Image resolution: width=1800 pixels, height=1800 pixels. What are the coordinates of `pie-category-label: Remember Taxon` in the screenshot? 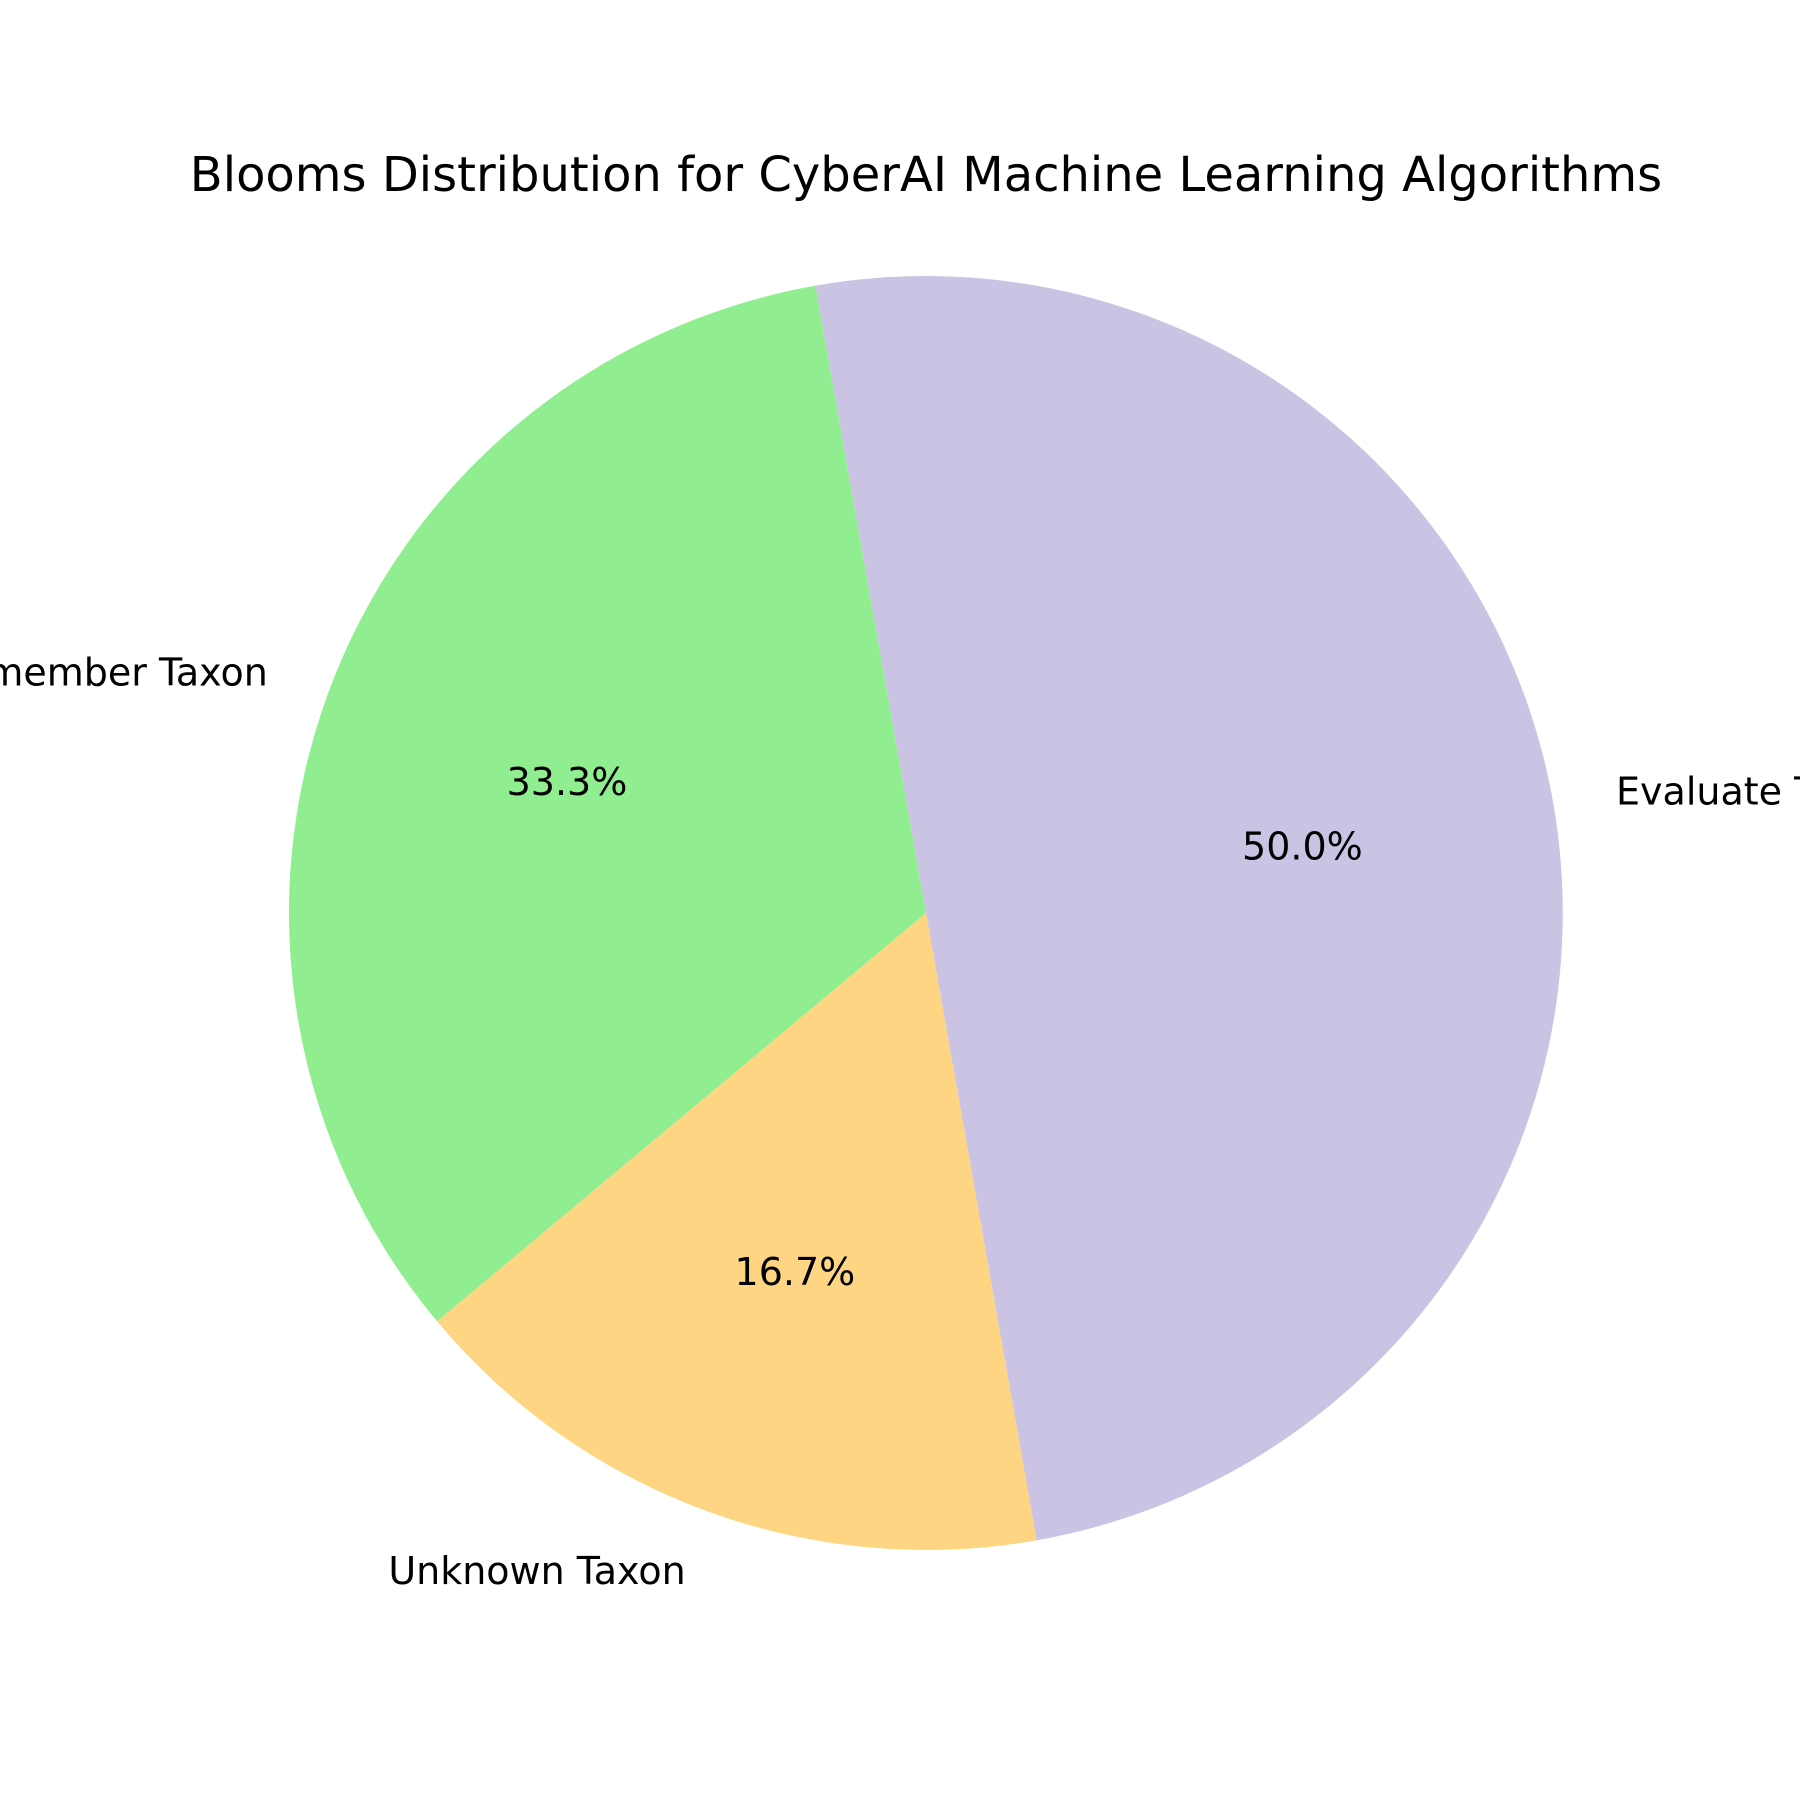 It's located at (134, 673).